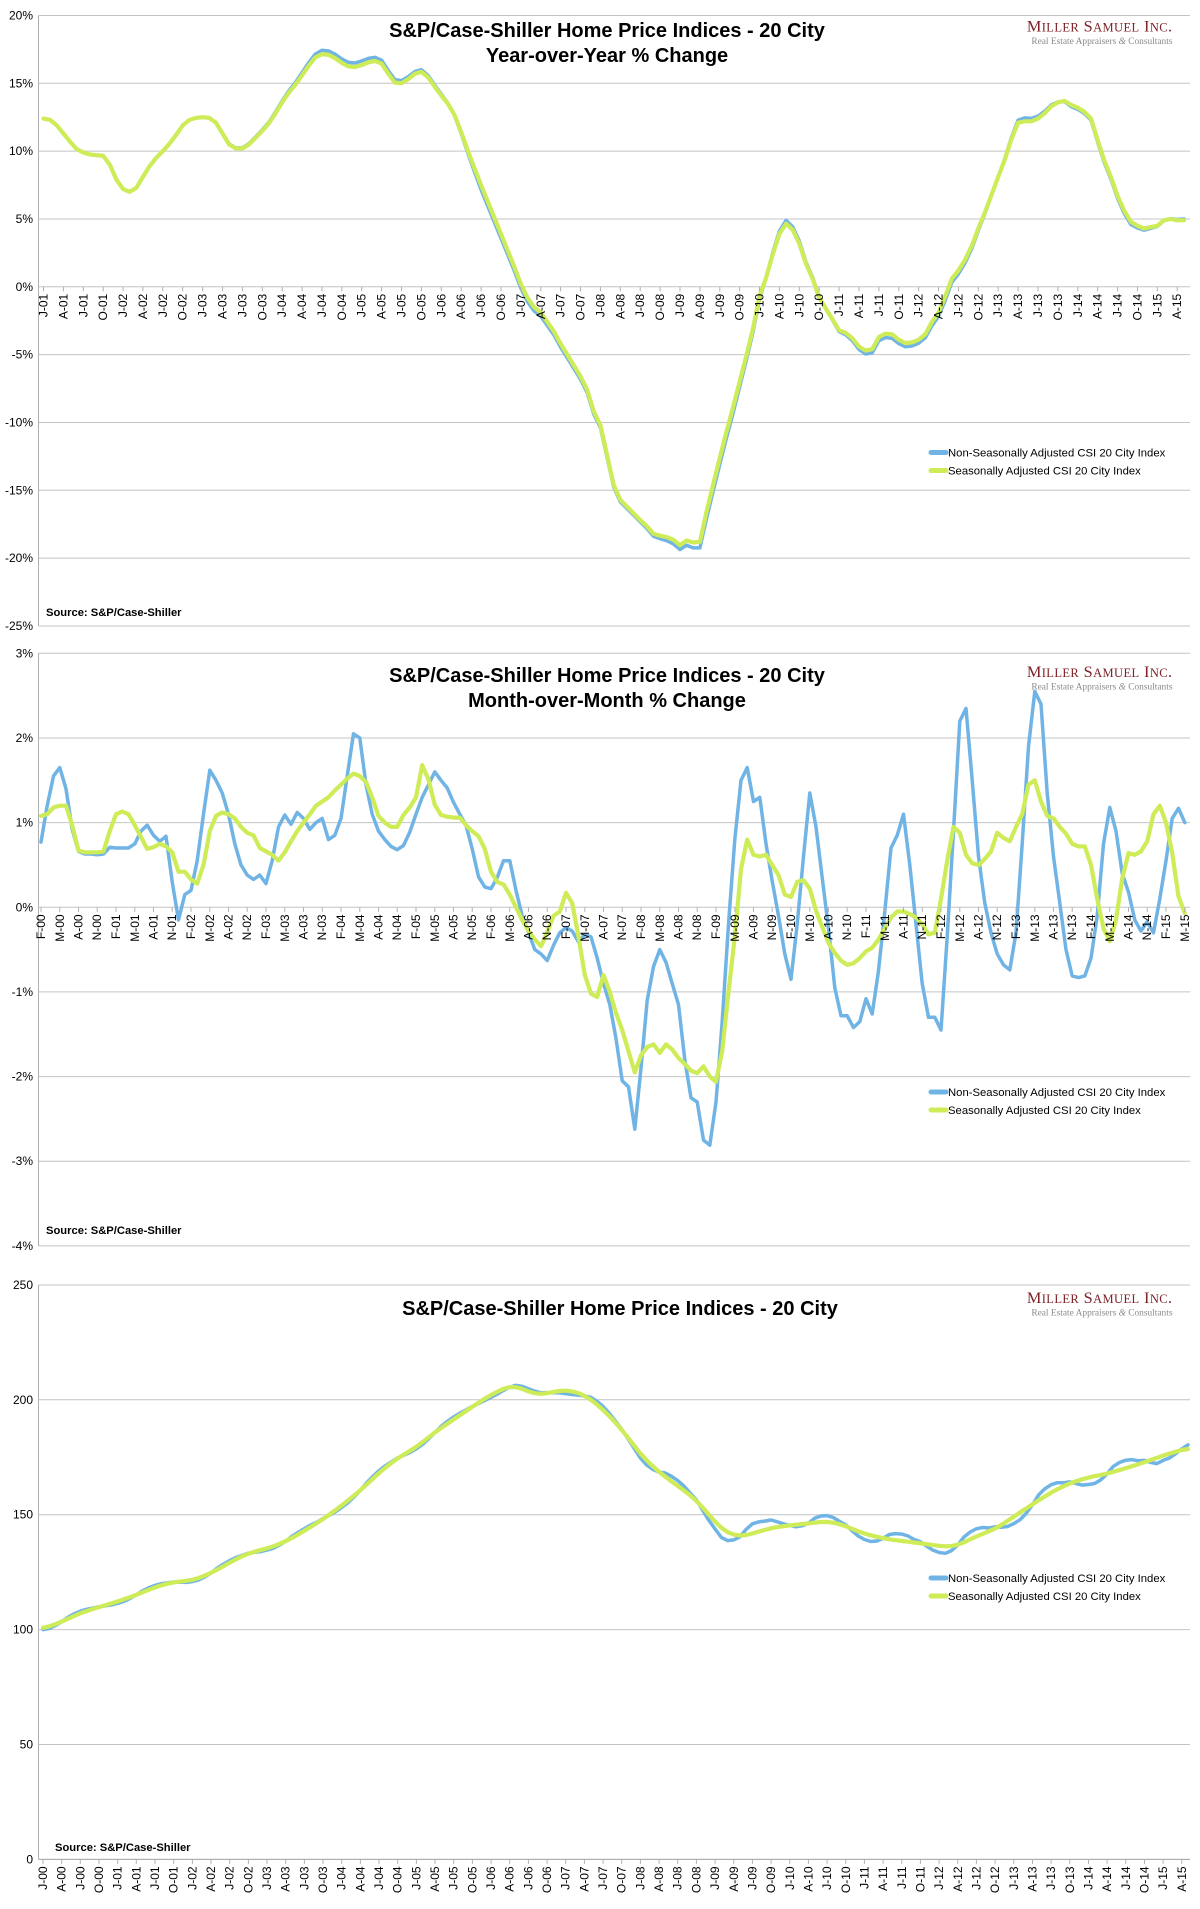 This screenshot has height=1909, width=1200. What do you see at coordinates (360, 928) in the screenshot?
I see `svg-text: M-04` at bounding box center [360, 928].